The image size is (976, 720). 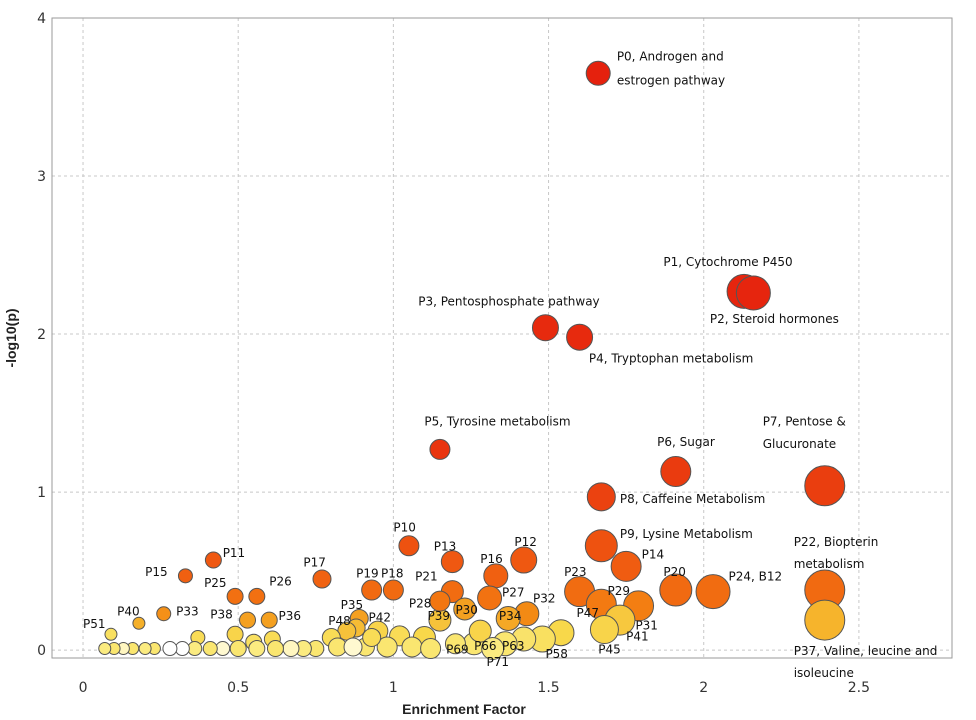 What do you see at coordinates (485, 646) in the screenshot?
I see `point-annotation: P66` at bounding box center [485, 646].